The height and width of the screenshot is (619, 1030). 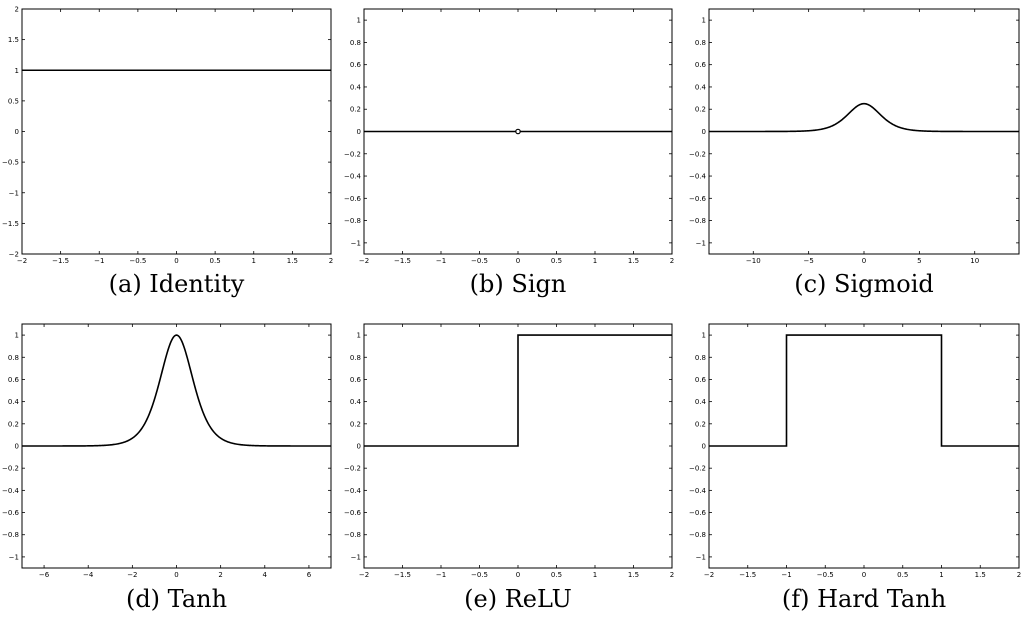 What do you see at coordinates (919, 261) in the screenshot?
I see `x-tick-label: 5` at bounding box center [919, 261].